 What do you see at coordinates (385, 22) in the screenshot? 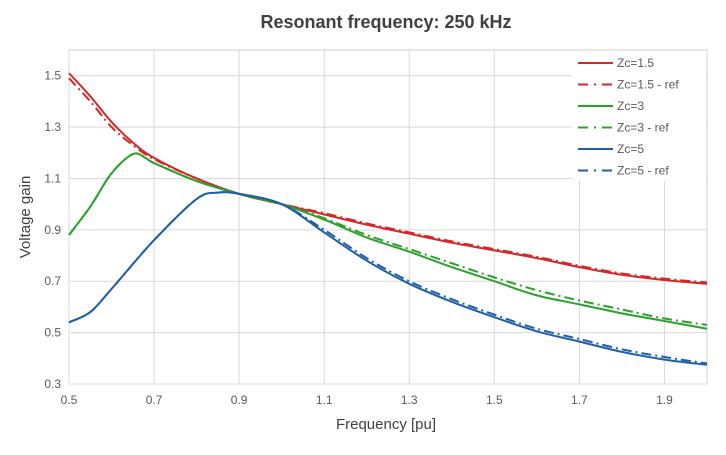
I see `chart-title: Resonant frequency: 250 kHz` at bounding box center [385, 22].